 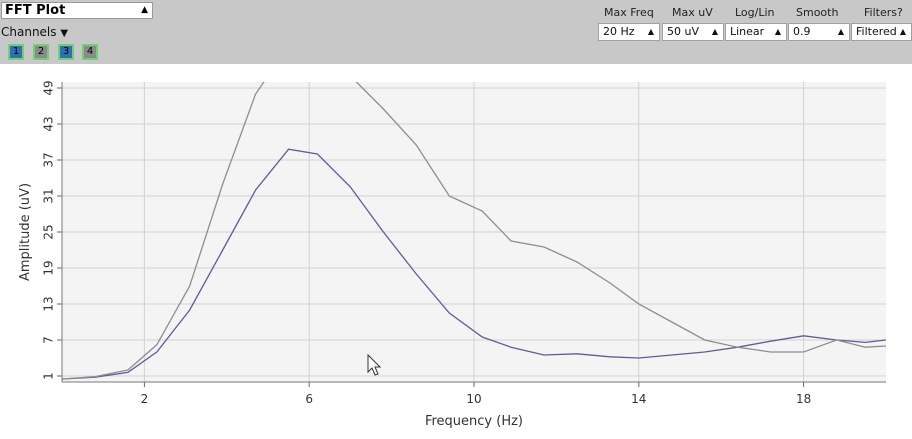 What do you see at coordinates (49, 376) in the screenshot?
I see `y-tick-label: 1` at bounding box center [49, 376].